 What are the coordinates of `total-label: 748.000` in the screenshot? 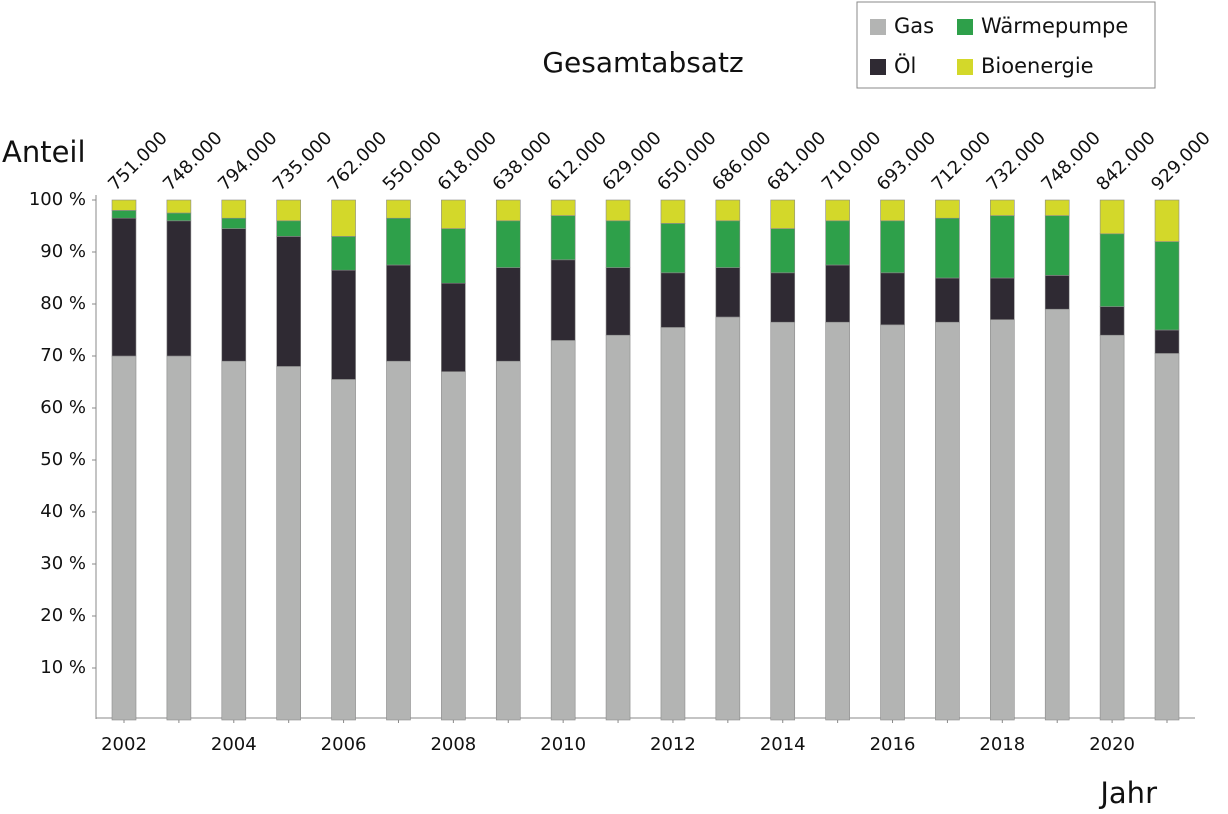 It's located at (192, 161).